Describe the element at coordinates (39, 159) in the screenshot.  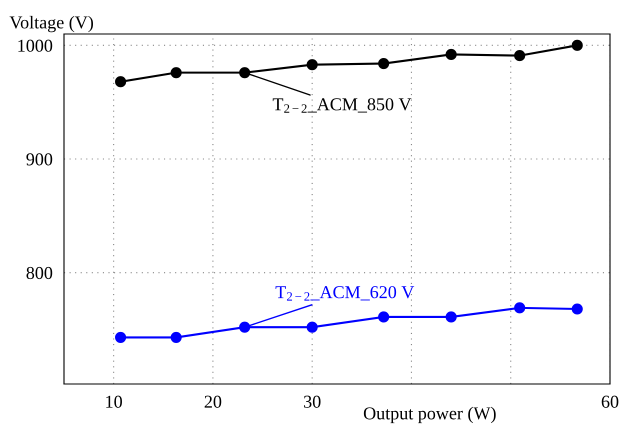
I see `y-tick-label: 900` at that location.